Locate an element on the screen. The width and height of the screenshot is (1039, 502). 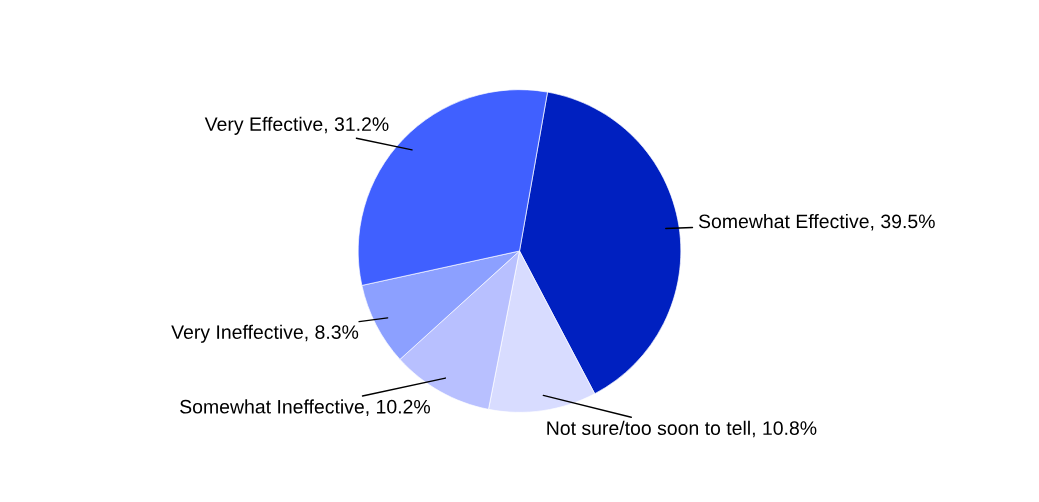
slice-label: Very Effective, 31.2% is located at coordinates (296, 125).